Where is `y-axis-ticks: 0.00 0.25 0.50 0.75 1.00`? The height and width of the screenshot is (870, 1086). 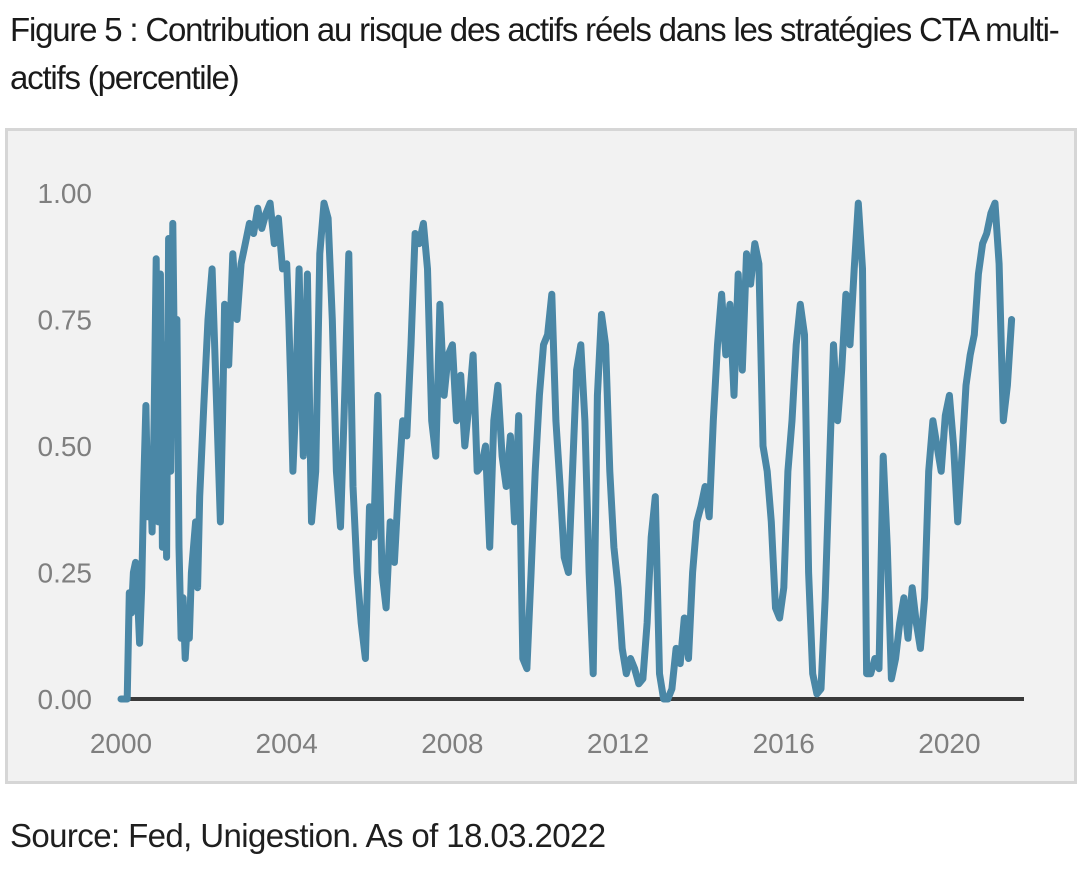 y-axis-ticks: 0.00 0.25 0.50 0.75 1.00 is located at coordinates (65, 446).